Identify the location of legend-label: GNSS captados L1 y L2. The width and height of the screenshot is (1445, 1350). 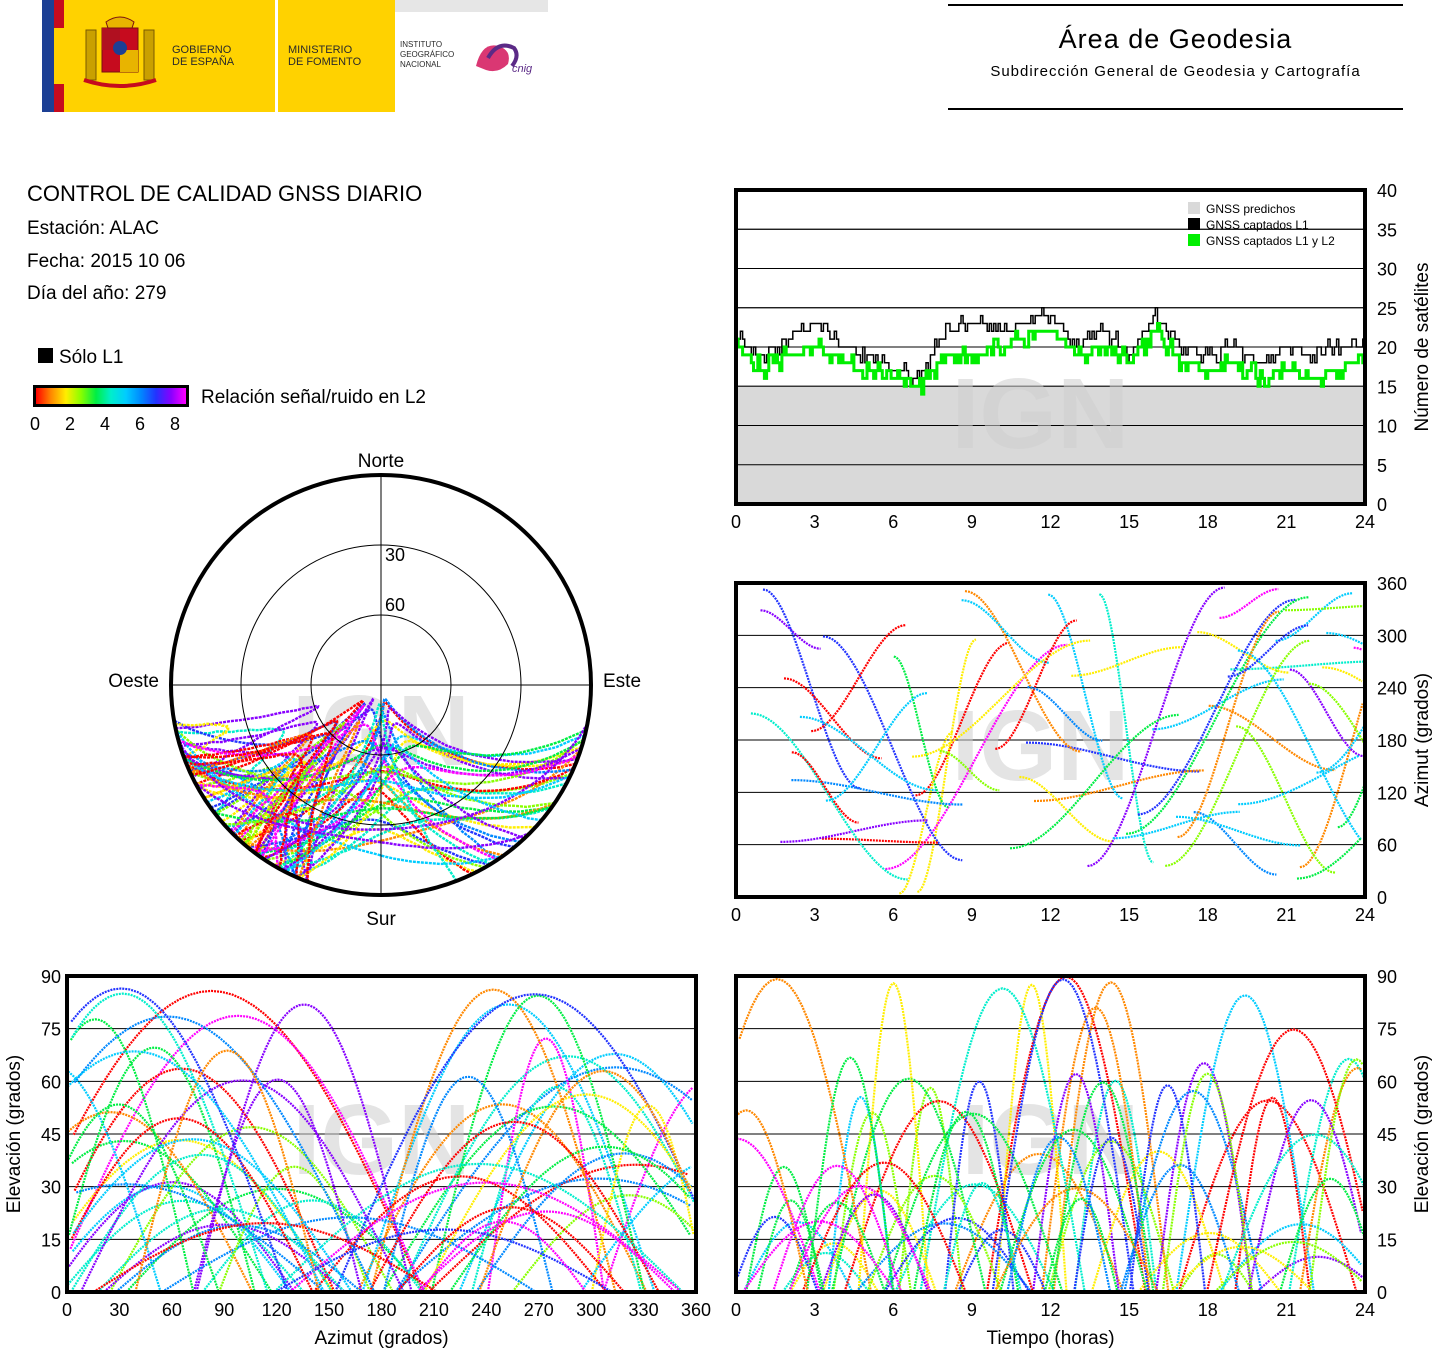
(1270, 241).